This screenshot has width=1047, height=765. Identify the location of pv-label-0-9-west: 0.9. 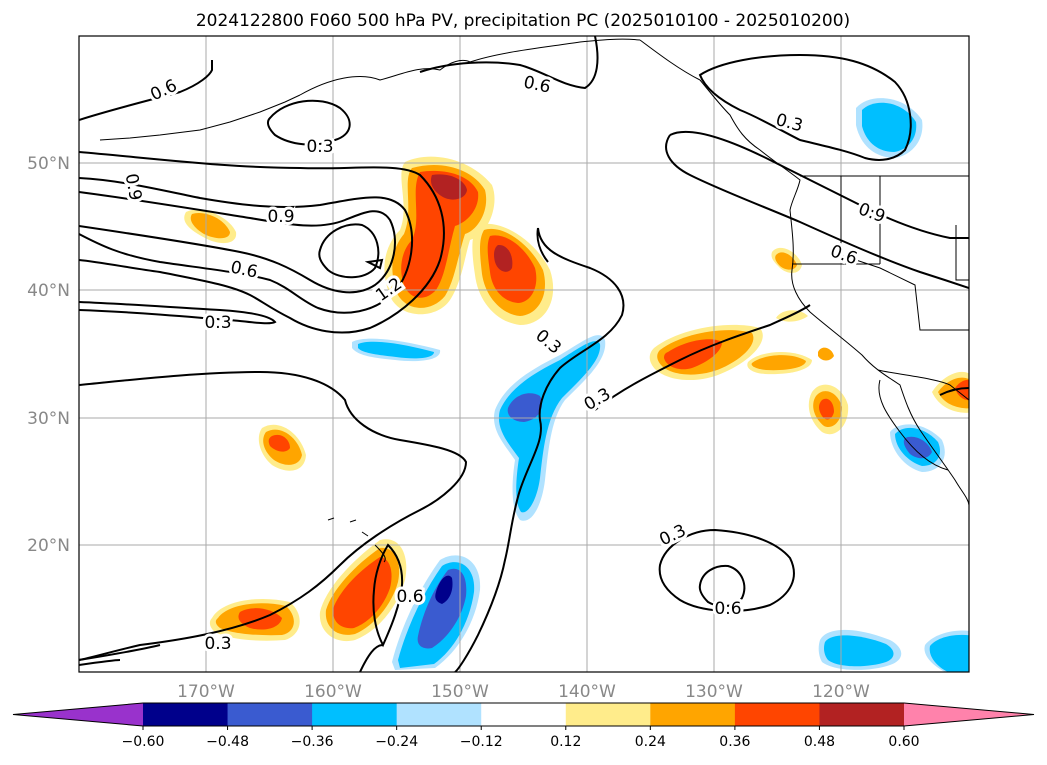
(280, 217).